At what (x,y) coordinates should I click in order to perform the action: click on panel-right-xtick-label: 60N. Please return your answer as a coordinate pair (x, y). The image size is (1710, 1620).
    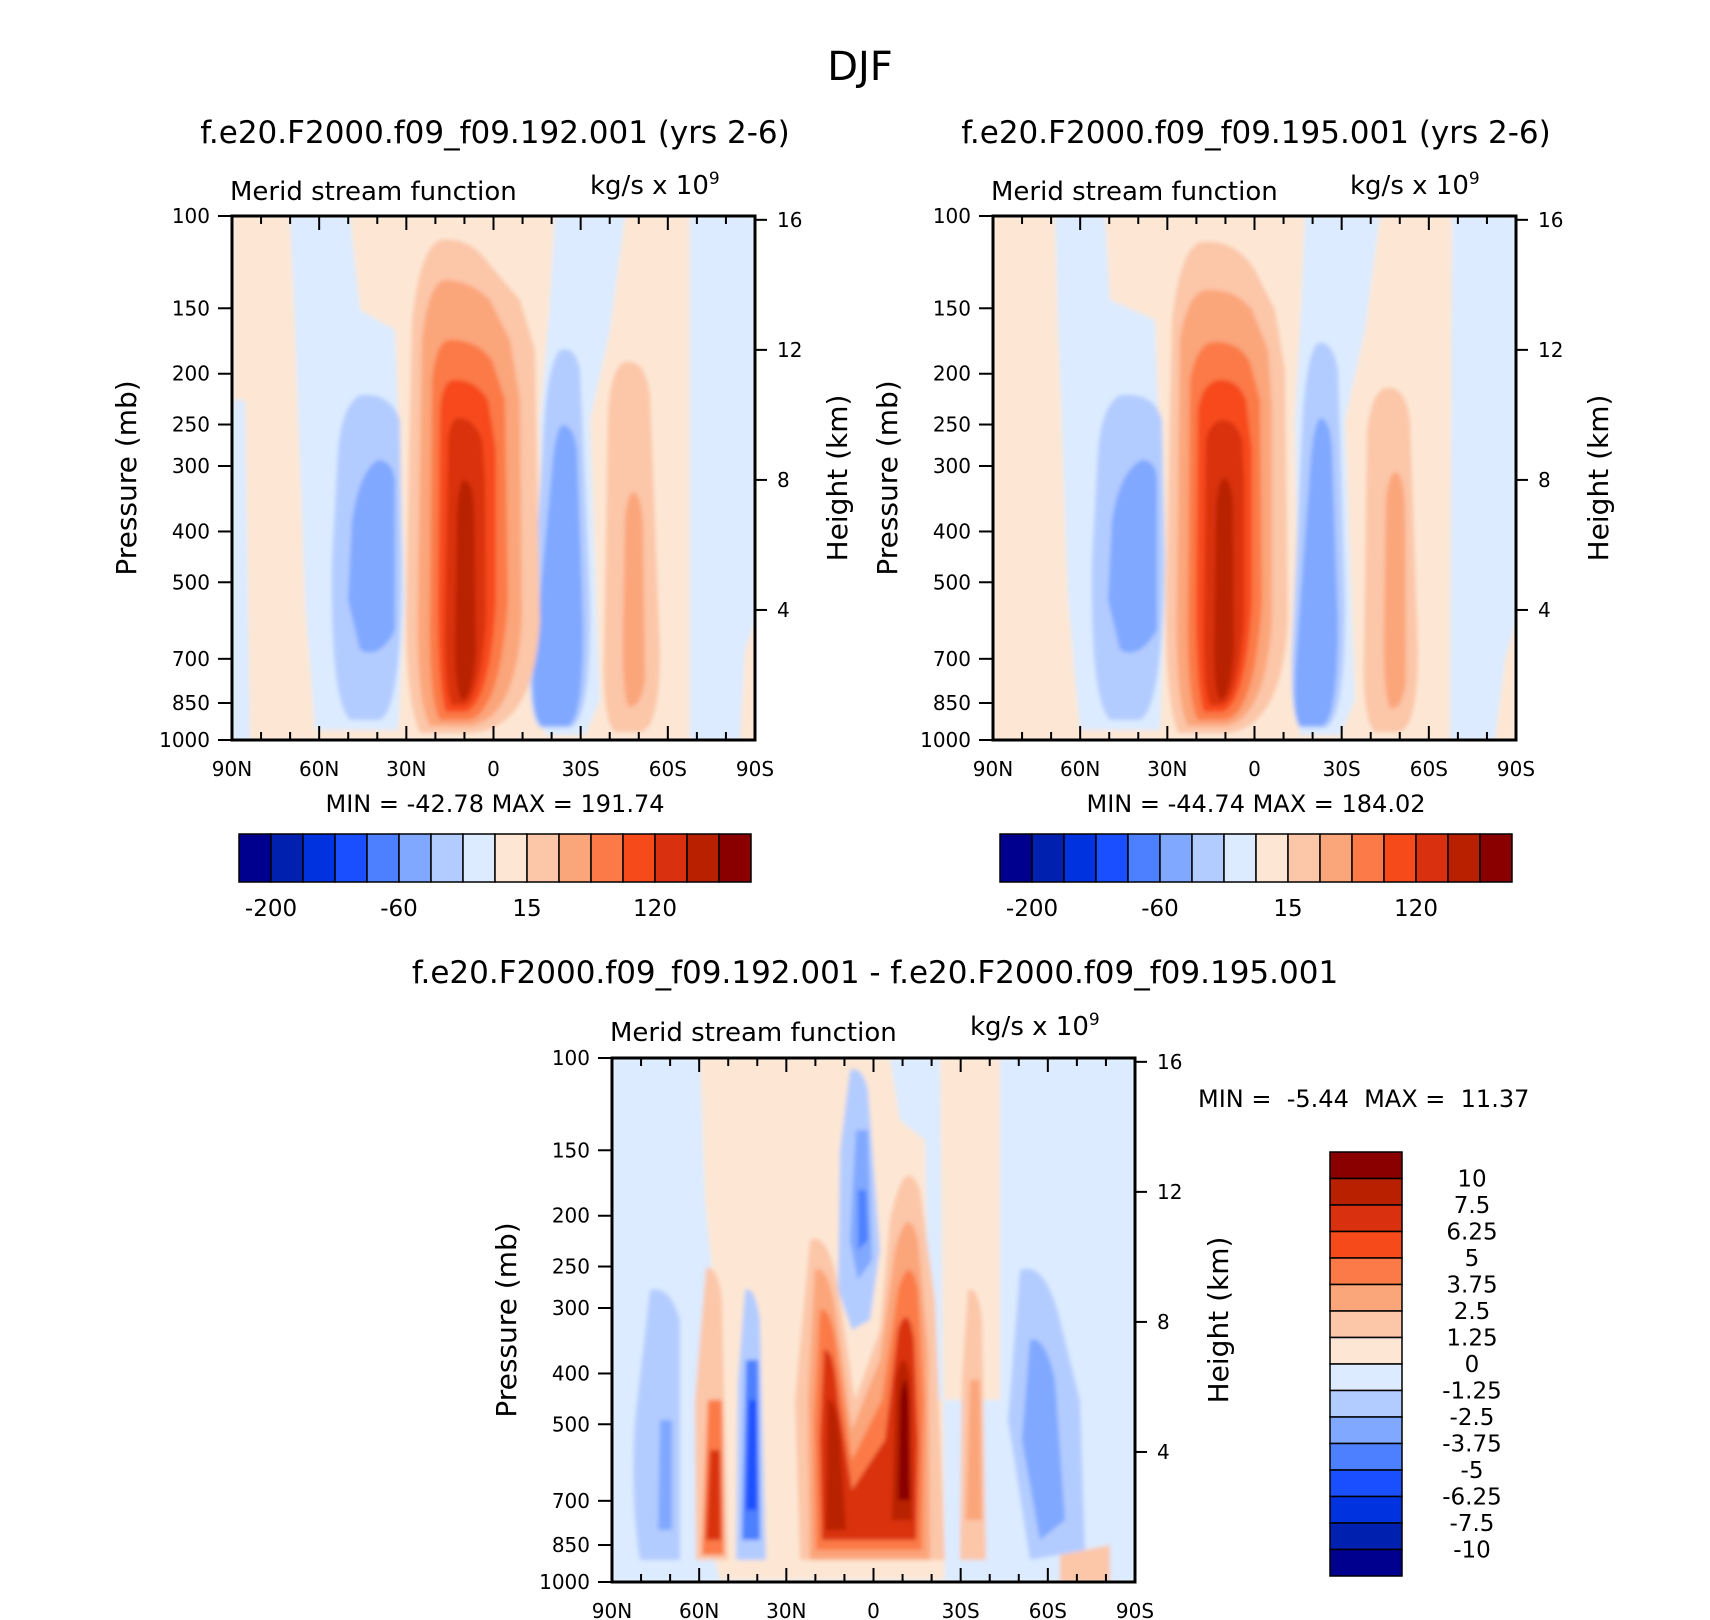
    Looking at the image, I should click on (1080, 769).